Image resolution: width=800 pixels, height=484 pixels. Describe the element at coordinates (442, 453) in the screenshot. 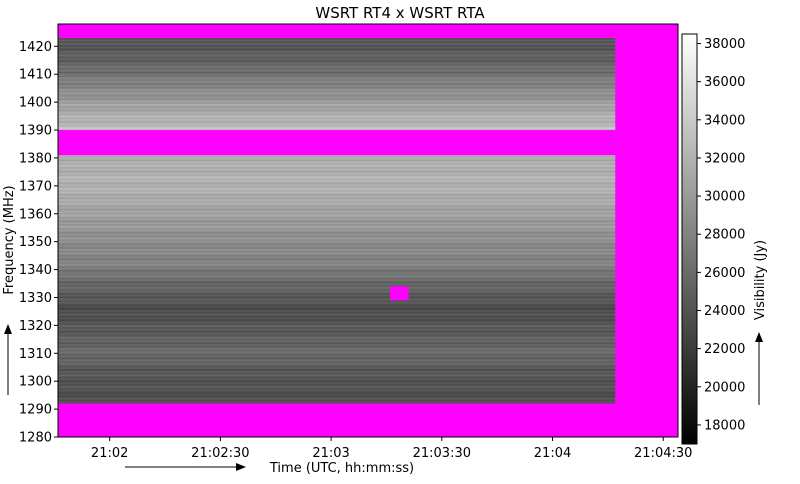

I see `x-tick-label: 21:03:30` at that location.